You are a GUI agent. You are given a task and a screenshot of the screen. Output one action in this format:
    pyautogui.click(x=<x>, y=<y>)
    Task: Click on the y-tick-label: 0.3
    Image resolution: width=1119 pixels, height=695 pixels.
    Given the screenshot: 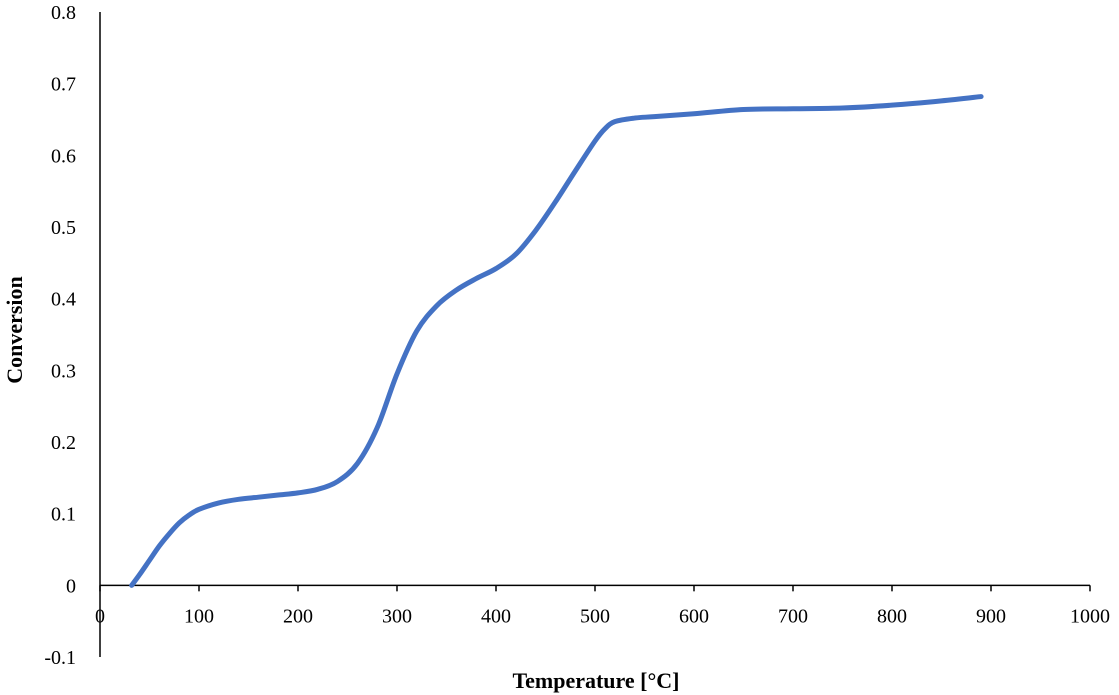 What is the action you would take?
    pyautogui.click(x=63, y=371)
    